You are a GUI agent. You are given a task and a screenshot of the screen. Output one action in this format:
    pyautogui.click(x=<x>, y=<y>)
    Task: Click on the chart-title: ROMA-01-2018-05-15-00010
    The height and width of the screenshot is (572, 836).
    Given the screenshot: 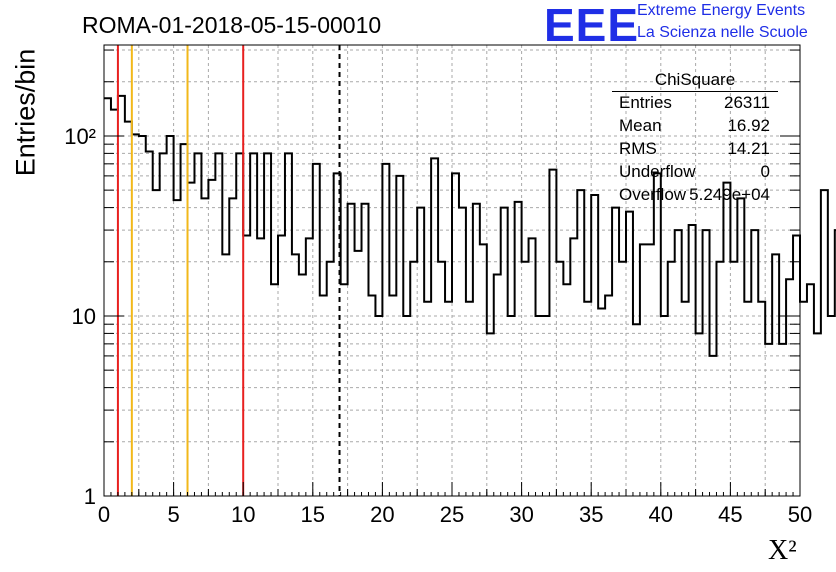 What is the action you would take?
    pyautogui.click(x=232, y=25)
    